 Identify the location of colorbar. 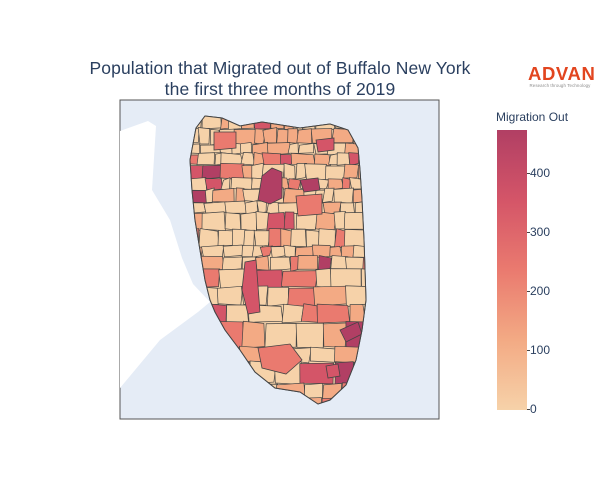
(512, 270).